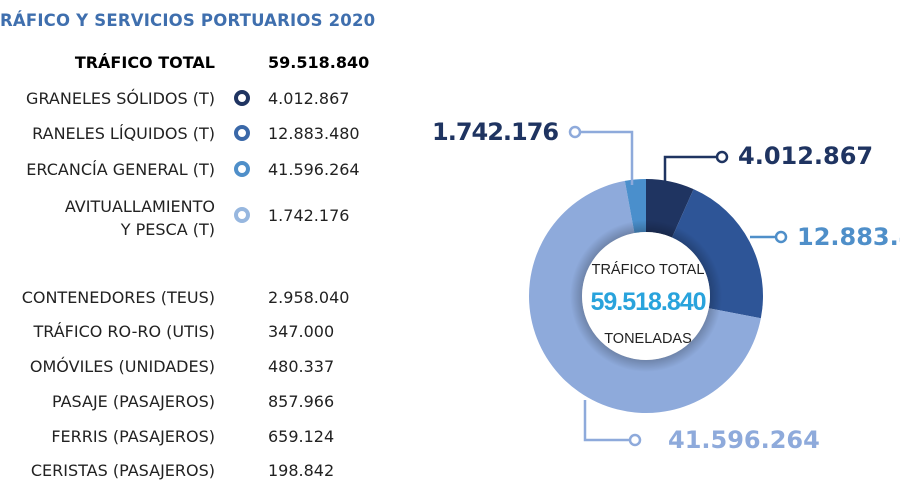 The image size is (900, 502). What do you see at coordinates (647, 302) in the screenshot?
I see `center-value: 59.518.840` at bounding box center [647, 302].